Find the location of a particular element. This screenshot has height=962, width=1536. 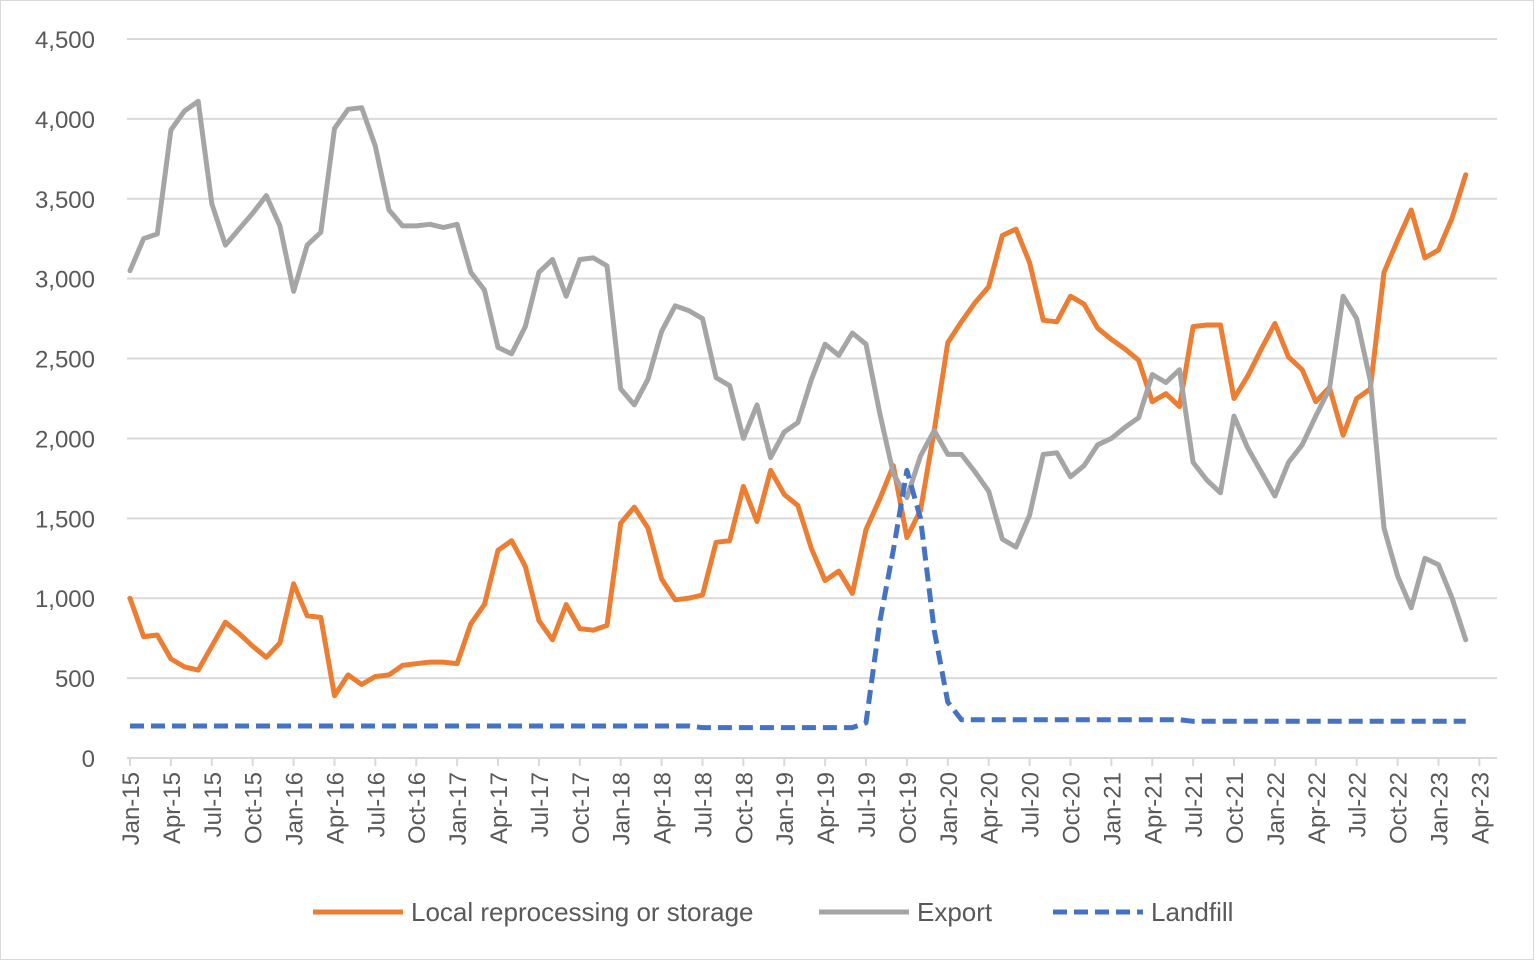

x-tick-label: Jul-19 is located at coordinates (867, 804).